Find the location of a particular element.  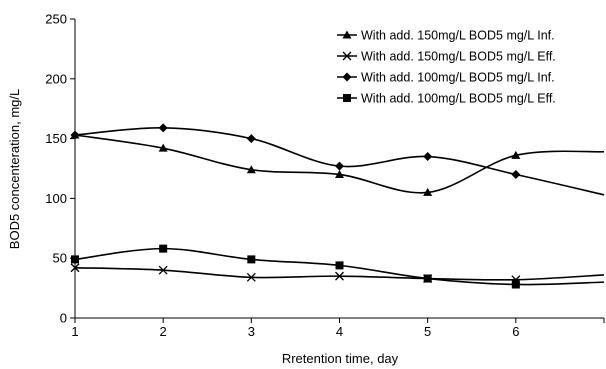

legend-label: With add. 150mg/L BOD5 mg/L Inf. is located at coordinates (458, 36).